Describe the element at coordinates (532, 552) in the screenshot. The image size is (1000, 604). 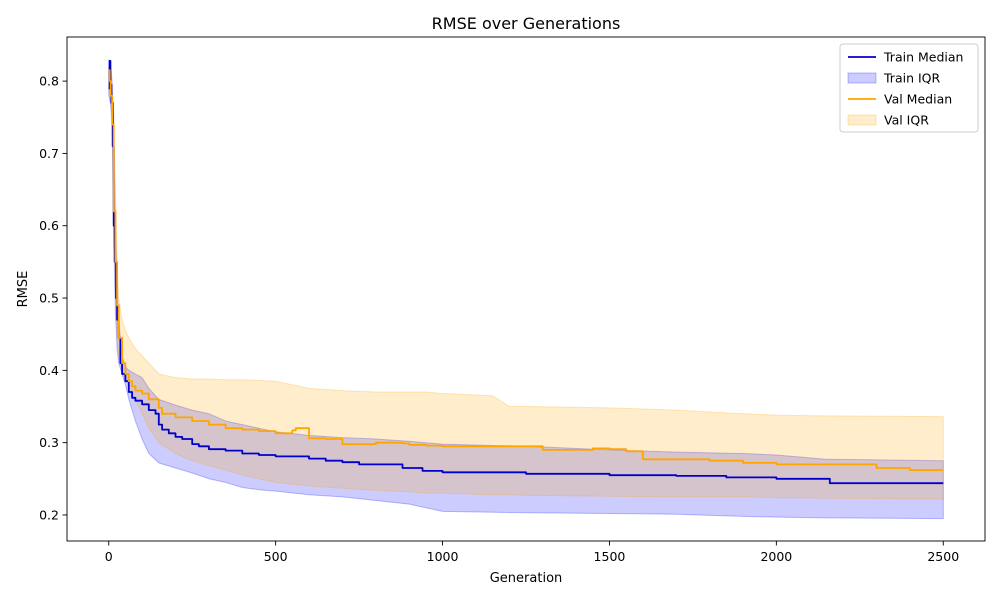
I see `x-axis: 0 500 1000 1500 2000 2500` at that location.